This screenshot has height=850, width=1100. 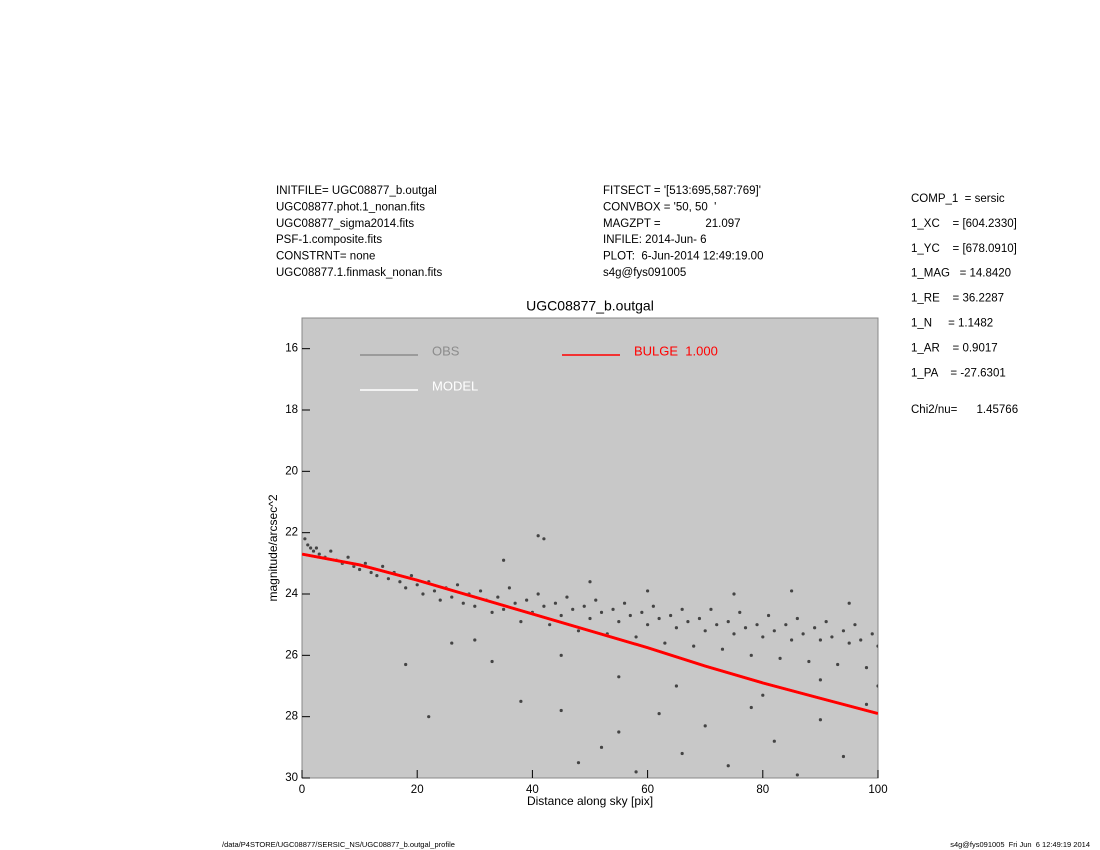 What do you see at coordinates (659, 207) in the screenshot?
I see `header-middle-line: CONVBOX = '50, 50 '` at bounding box center [659, 207].